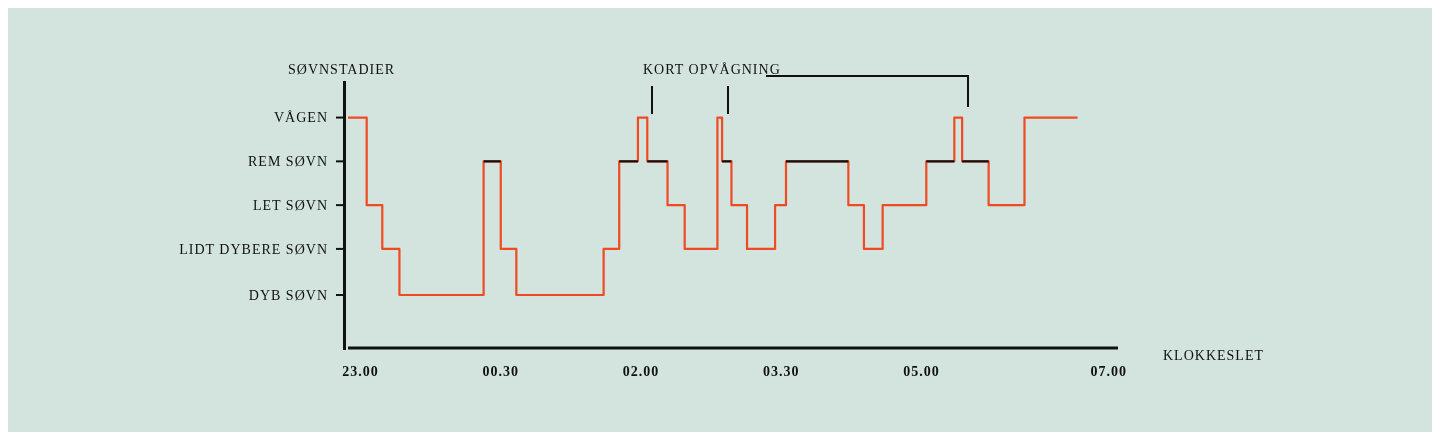 The image size is (1440, 440). I want to click on x-axis-title: KLOKKESLET, so click(1213, 356).